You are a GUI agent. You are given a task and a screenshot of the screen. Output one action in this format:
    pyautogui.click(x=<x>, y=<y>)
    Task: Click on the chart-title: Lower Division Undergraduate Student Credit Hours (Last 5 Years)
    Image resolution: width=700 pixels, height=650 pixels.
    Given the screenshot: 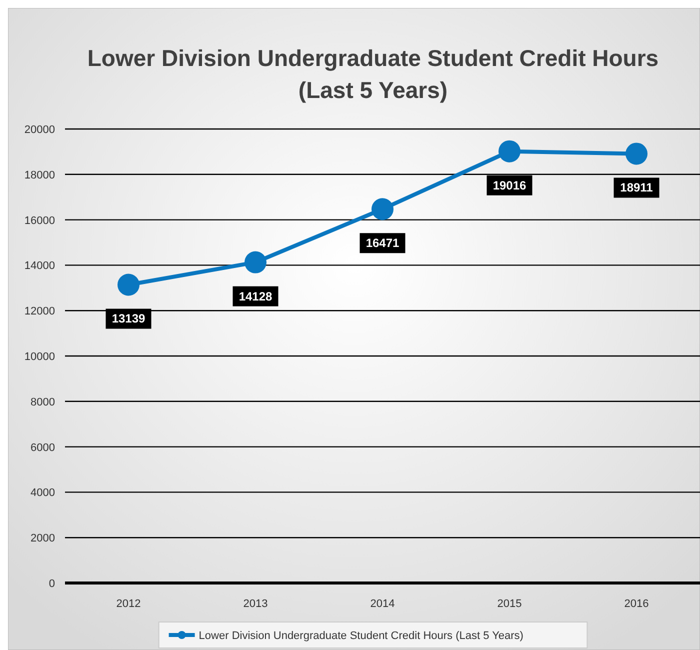 What is the action you would take?
    pyautogui.click(x=373, y=74)
    